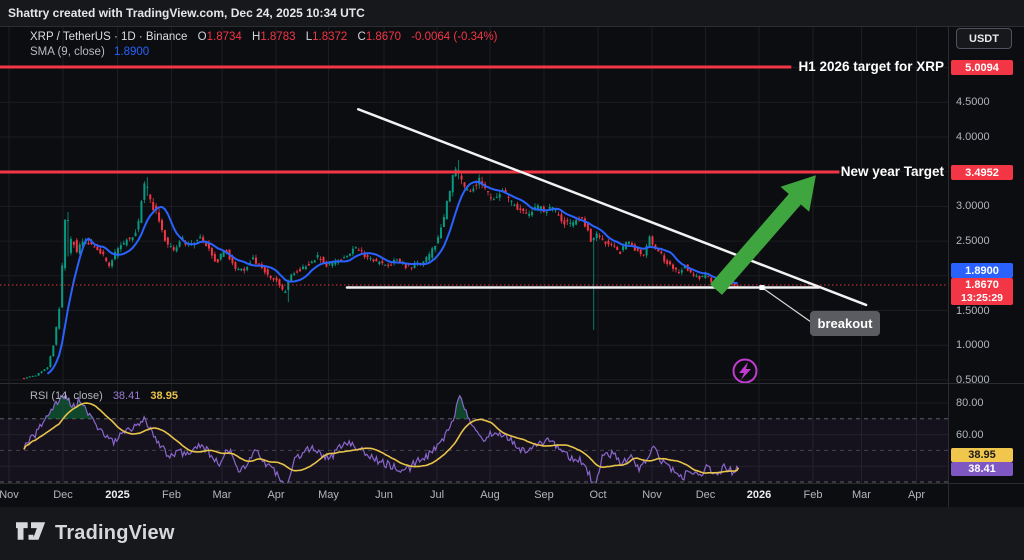 Image resolution: width=1024 pixels, height=560 pixels. What do you see at coordinates (66, 396) in the screenshot?
I see `rsi-title: RSI (14, close)` at bounding box center [66, 396].